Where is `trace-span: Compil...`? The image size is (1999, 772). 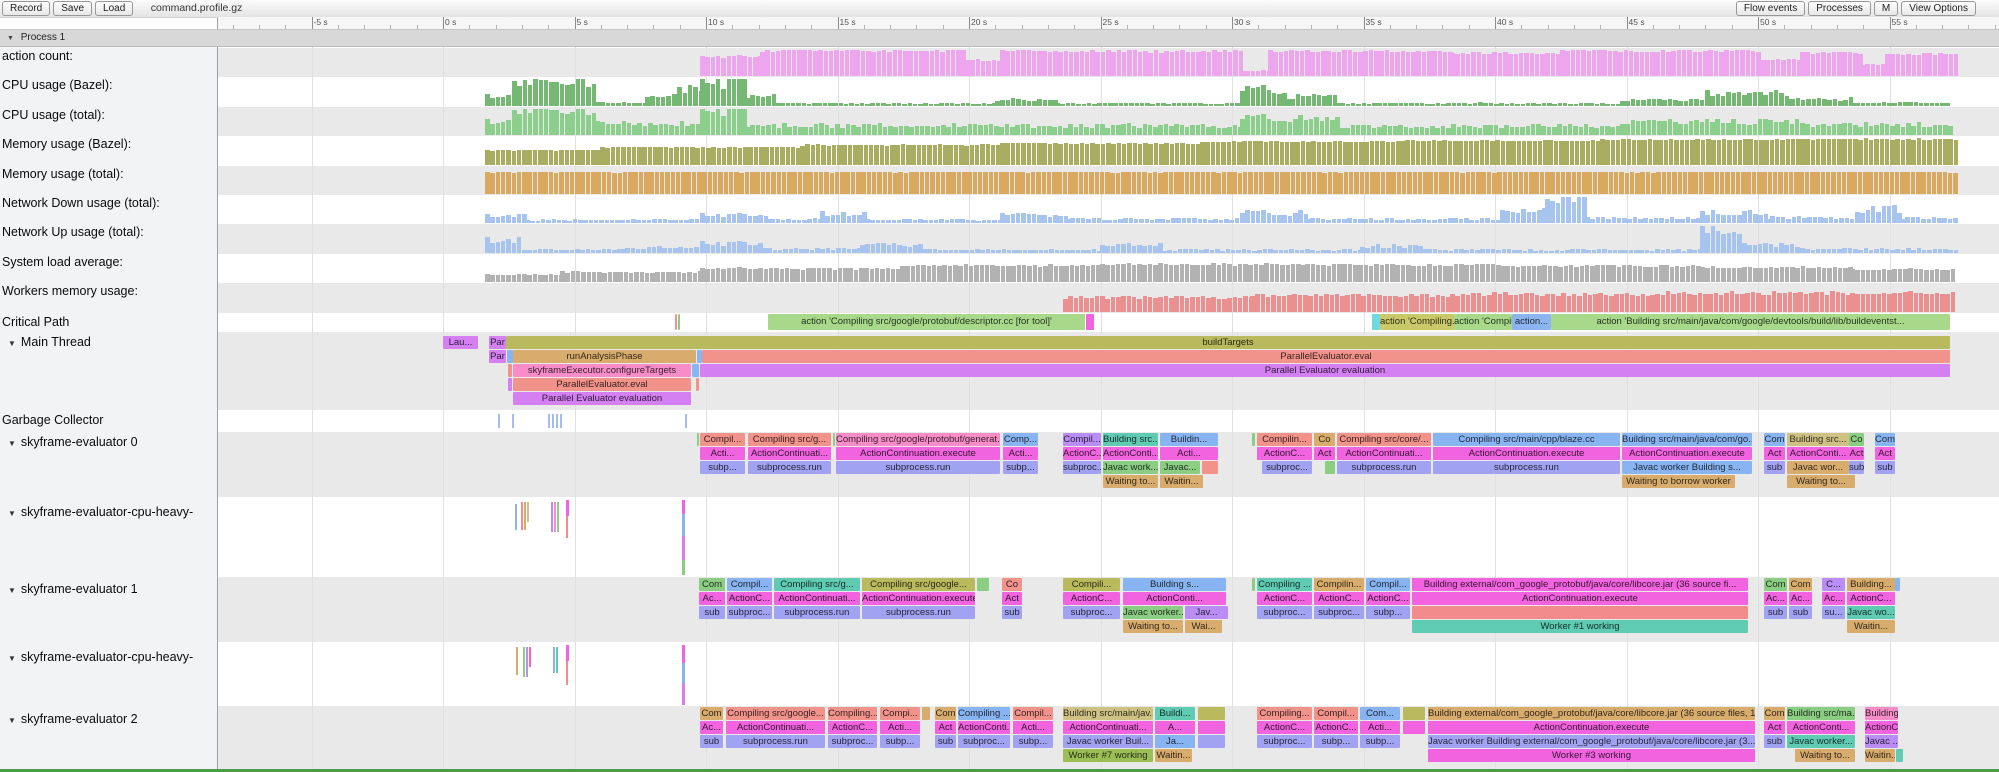 trace-span: Compil... is located at coordinates (1082, 439).